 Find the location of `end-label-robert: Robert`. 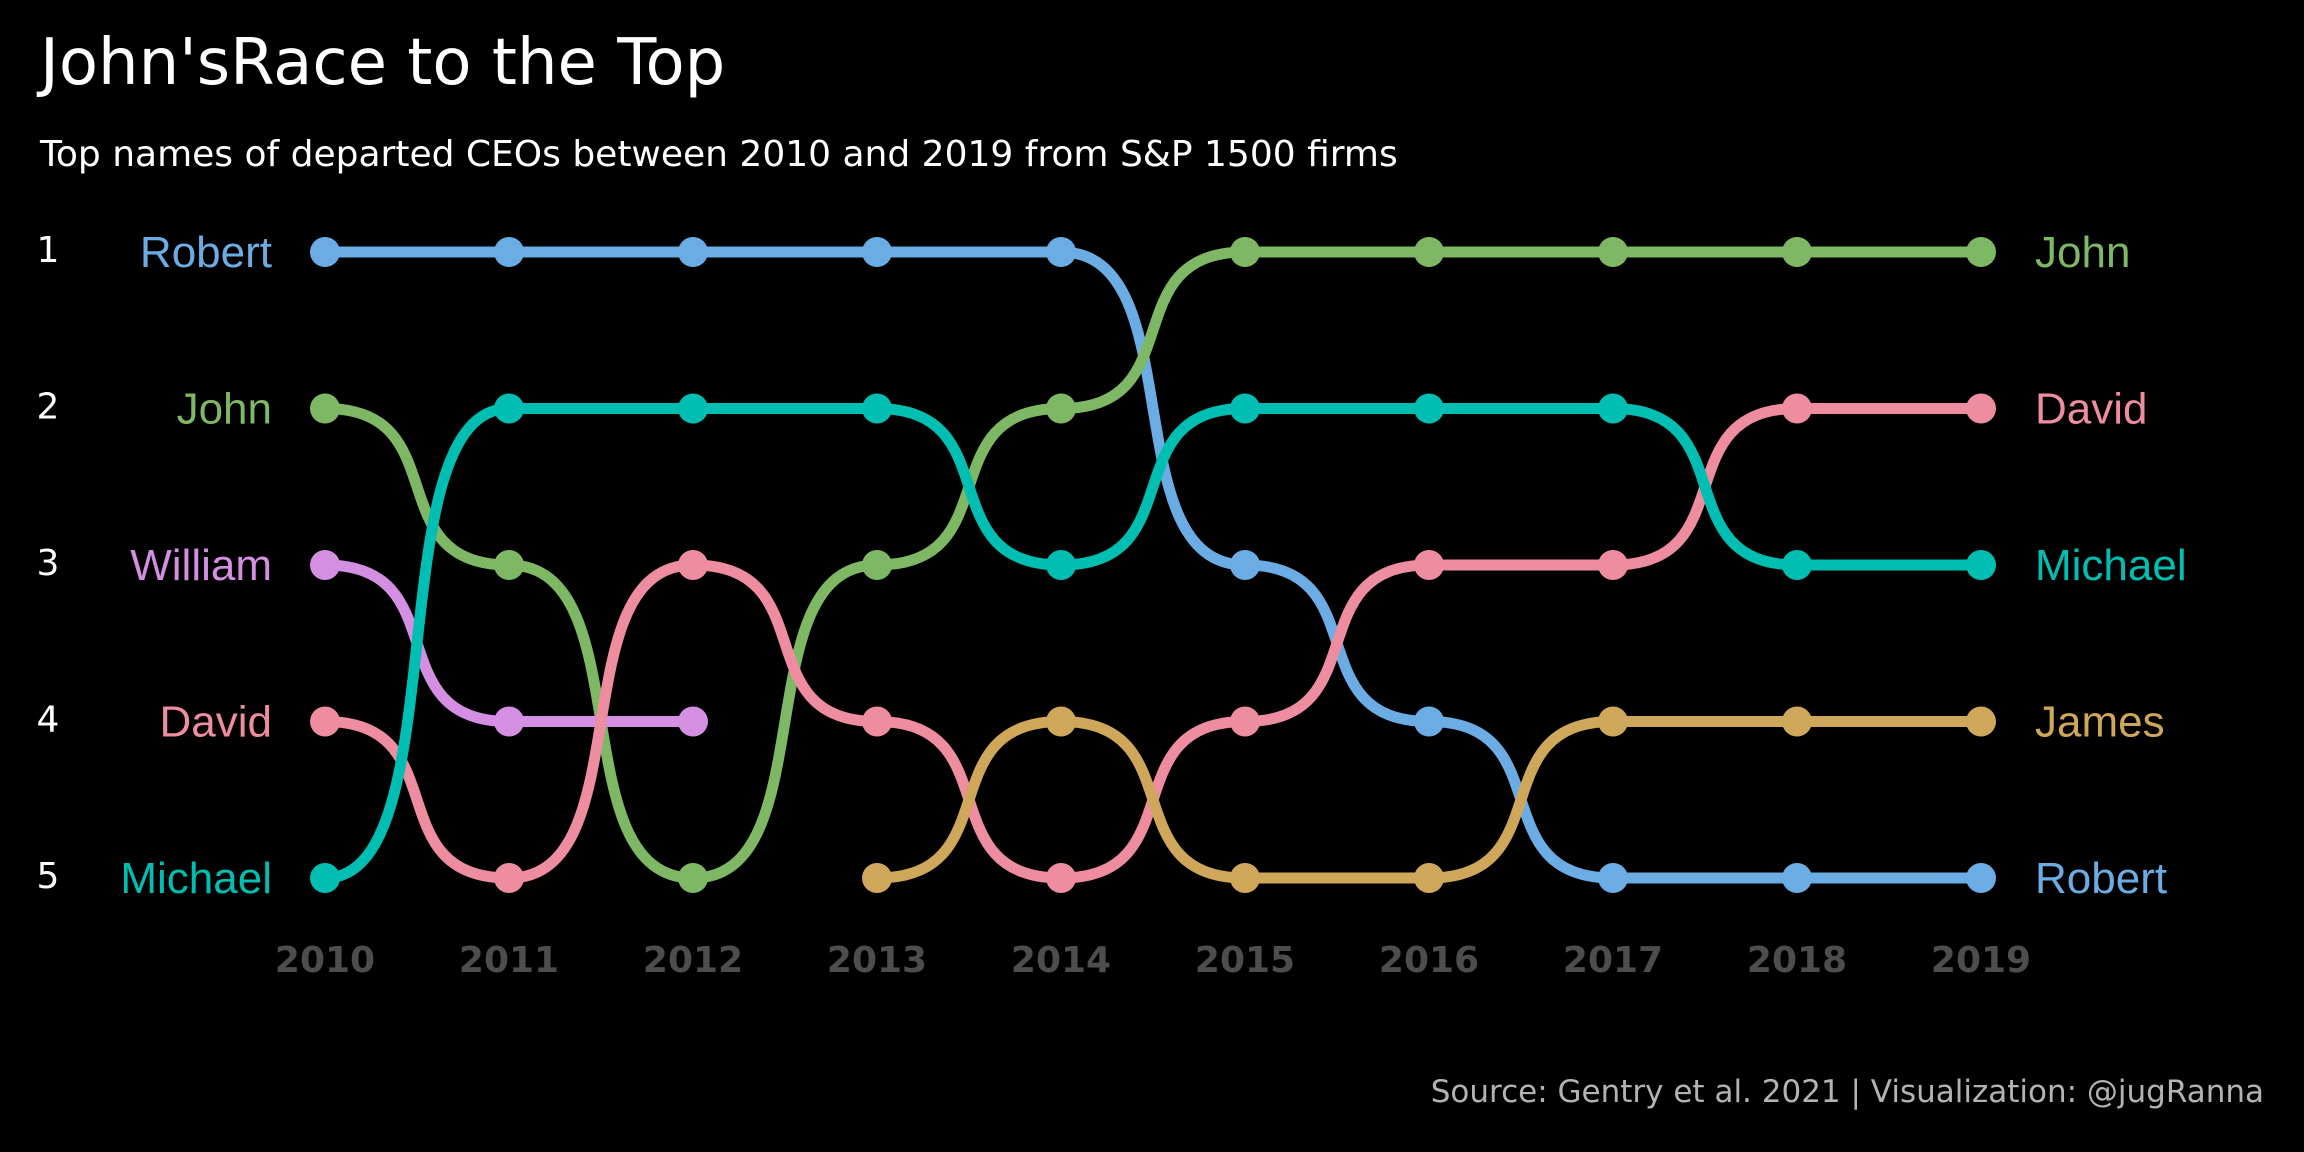

end-label-robert: Robert is located at coordinates (2101, 878).